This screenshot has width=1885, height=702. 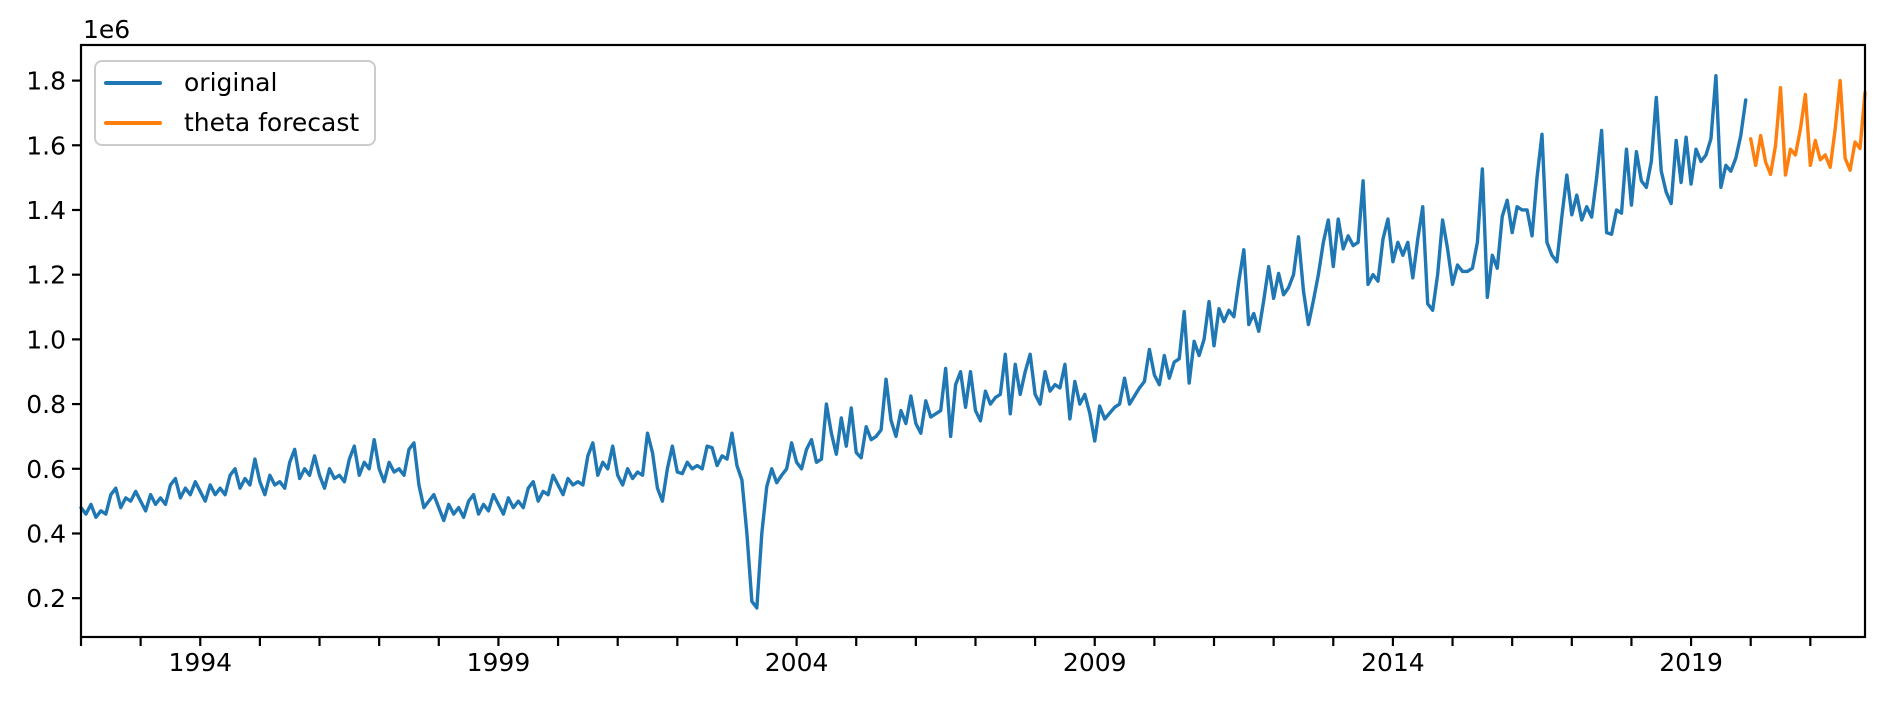 I want to click on legend-entry-theta-forecast: theta forecast, so click(x=239, y=123).